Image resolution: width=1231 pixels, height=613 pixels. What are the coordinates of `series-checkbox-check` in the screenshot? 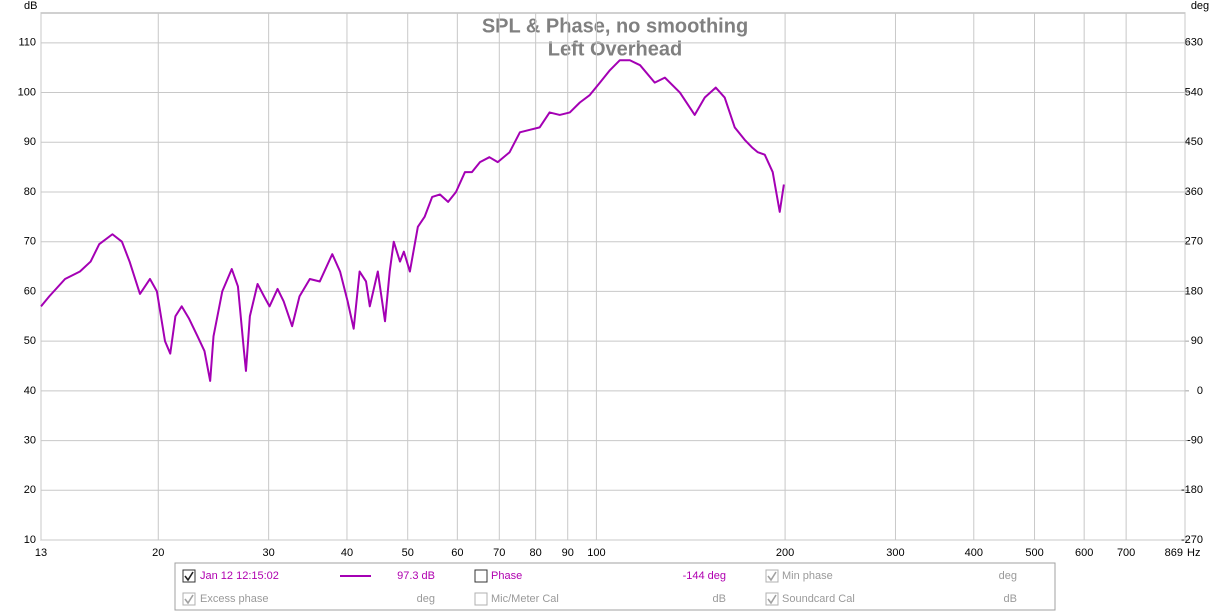 It's located at (189, 576).